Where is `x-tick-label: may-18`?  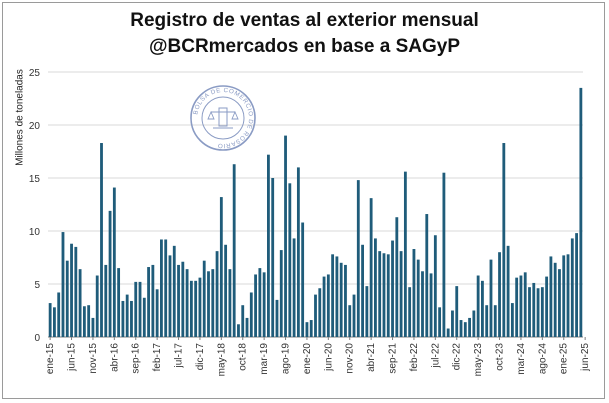
x-tick-label: may-18 is located at coordinates (221, 360).